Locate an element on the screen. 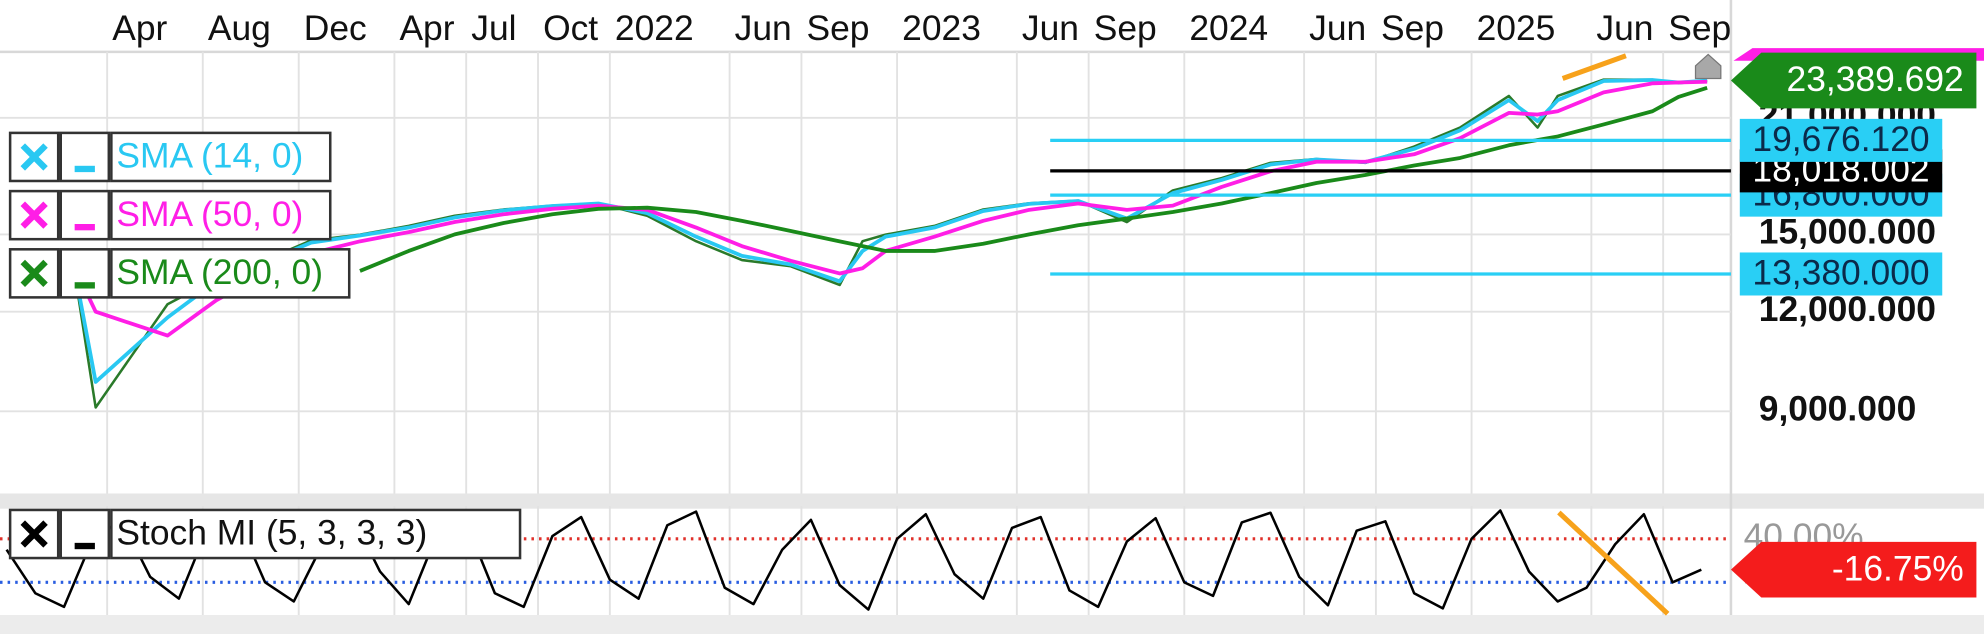 The width and height of the screenshot is (1984, 634). x-tick-label: Jul is located at coordinates (493, 28).